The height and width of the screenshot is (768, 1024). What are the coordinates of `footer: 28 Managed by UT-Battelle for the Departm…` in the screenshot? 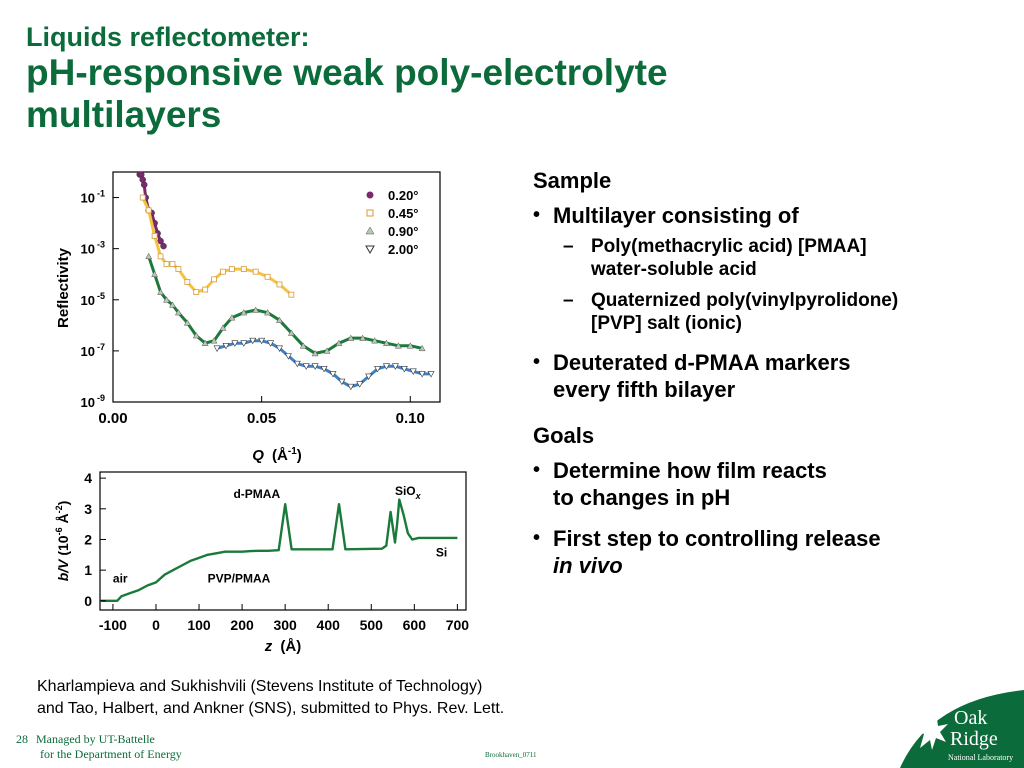 It's located at (99, 747).